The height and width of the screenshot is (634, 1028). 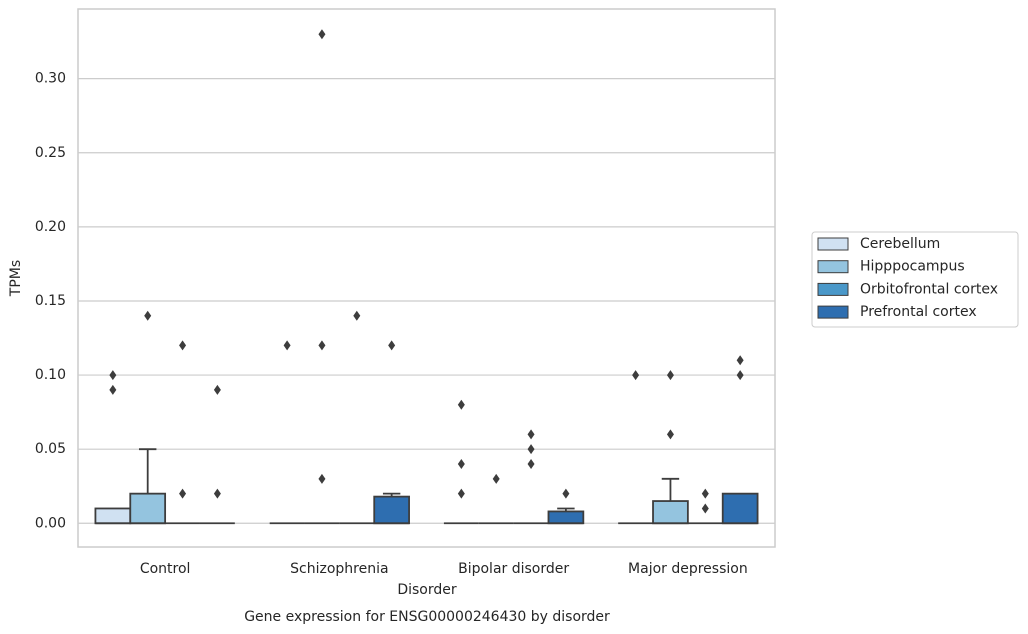 I want to click on legend-label: Hipppocampus, so click(x=912, y=267).